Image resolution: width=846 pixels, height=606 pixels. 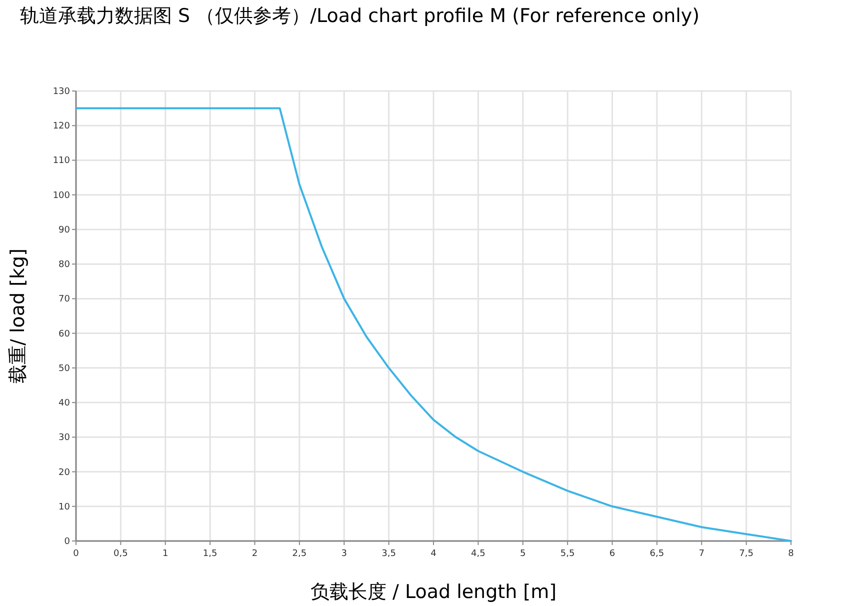 What do you see at coordinates (64, 438) in the screenshot?
I see `y-tick-label: 30` at bounding box center [64, 438].